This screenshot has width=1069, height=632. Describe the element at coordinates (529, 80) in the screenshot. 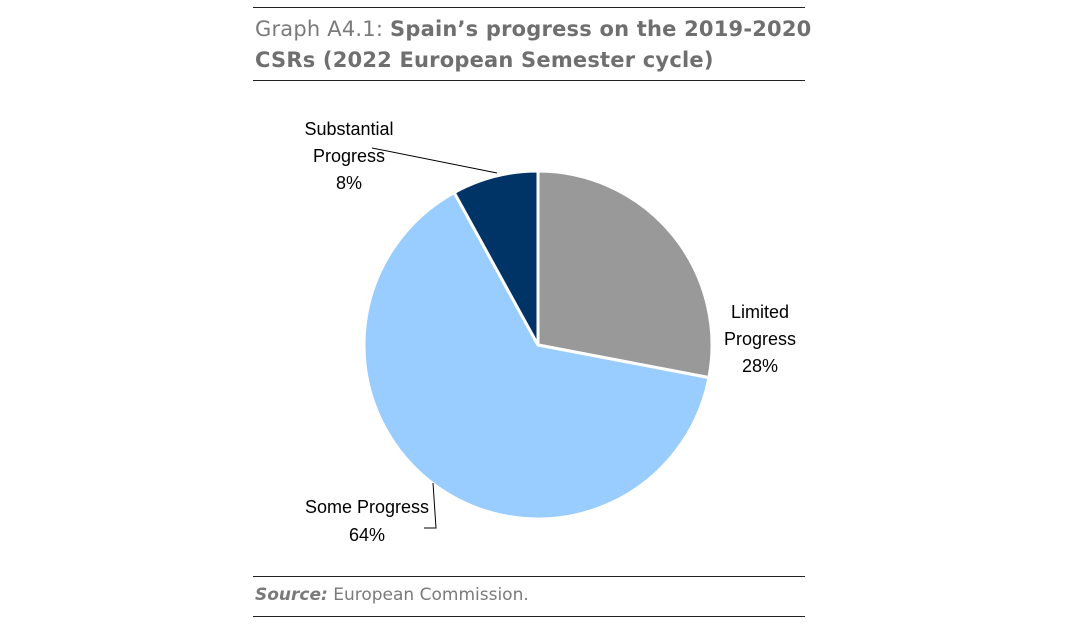

I see `title-rule` at that location.